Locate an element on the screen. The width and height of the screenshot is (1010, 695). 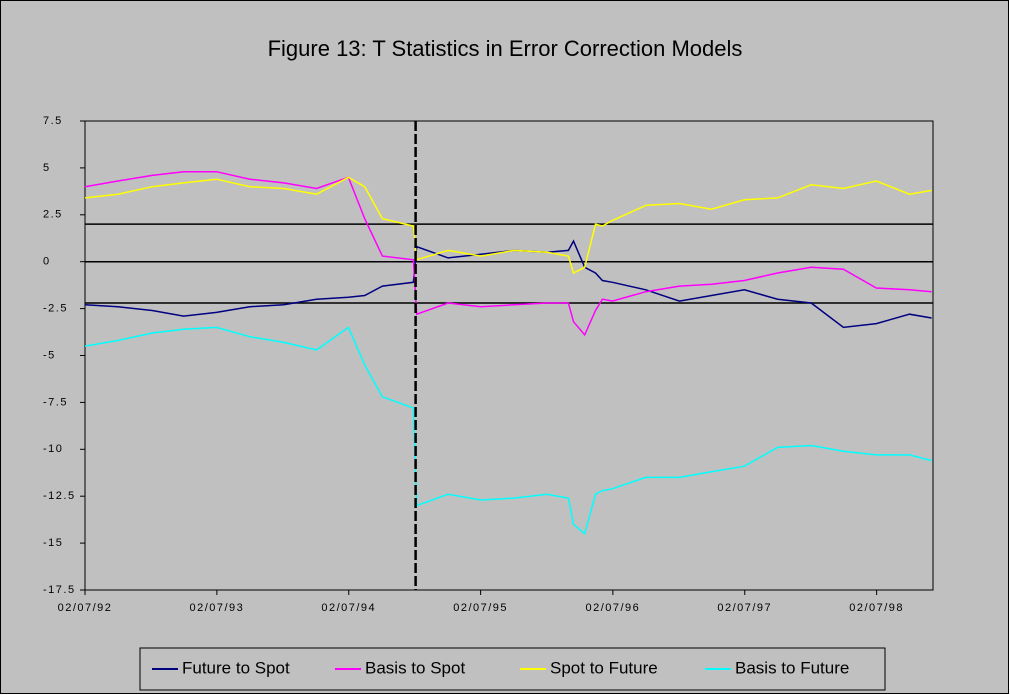
x-tick-label: 02/07/98 is located at coordinates (876, 608).